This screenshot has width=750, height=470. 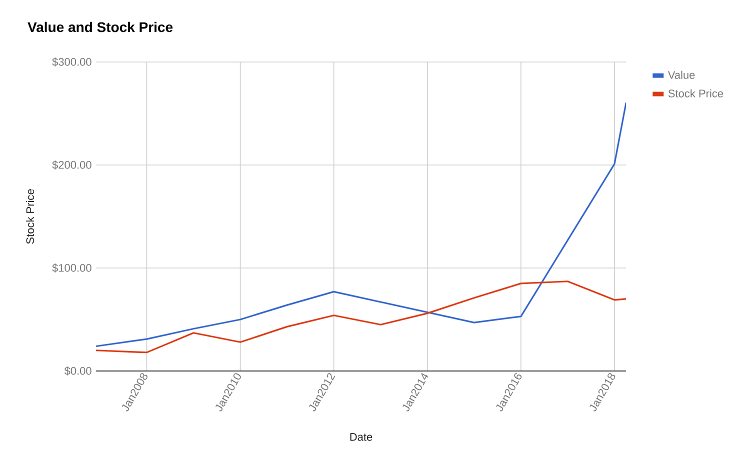 I want to click on line-series, so click(x=361, y=317).